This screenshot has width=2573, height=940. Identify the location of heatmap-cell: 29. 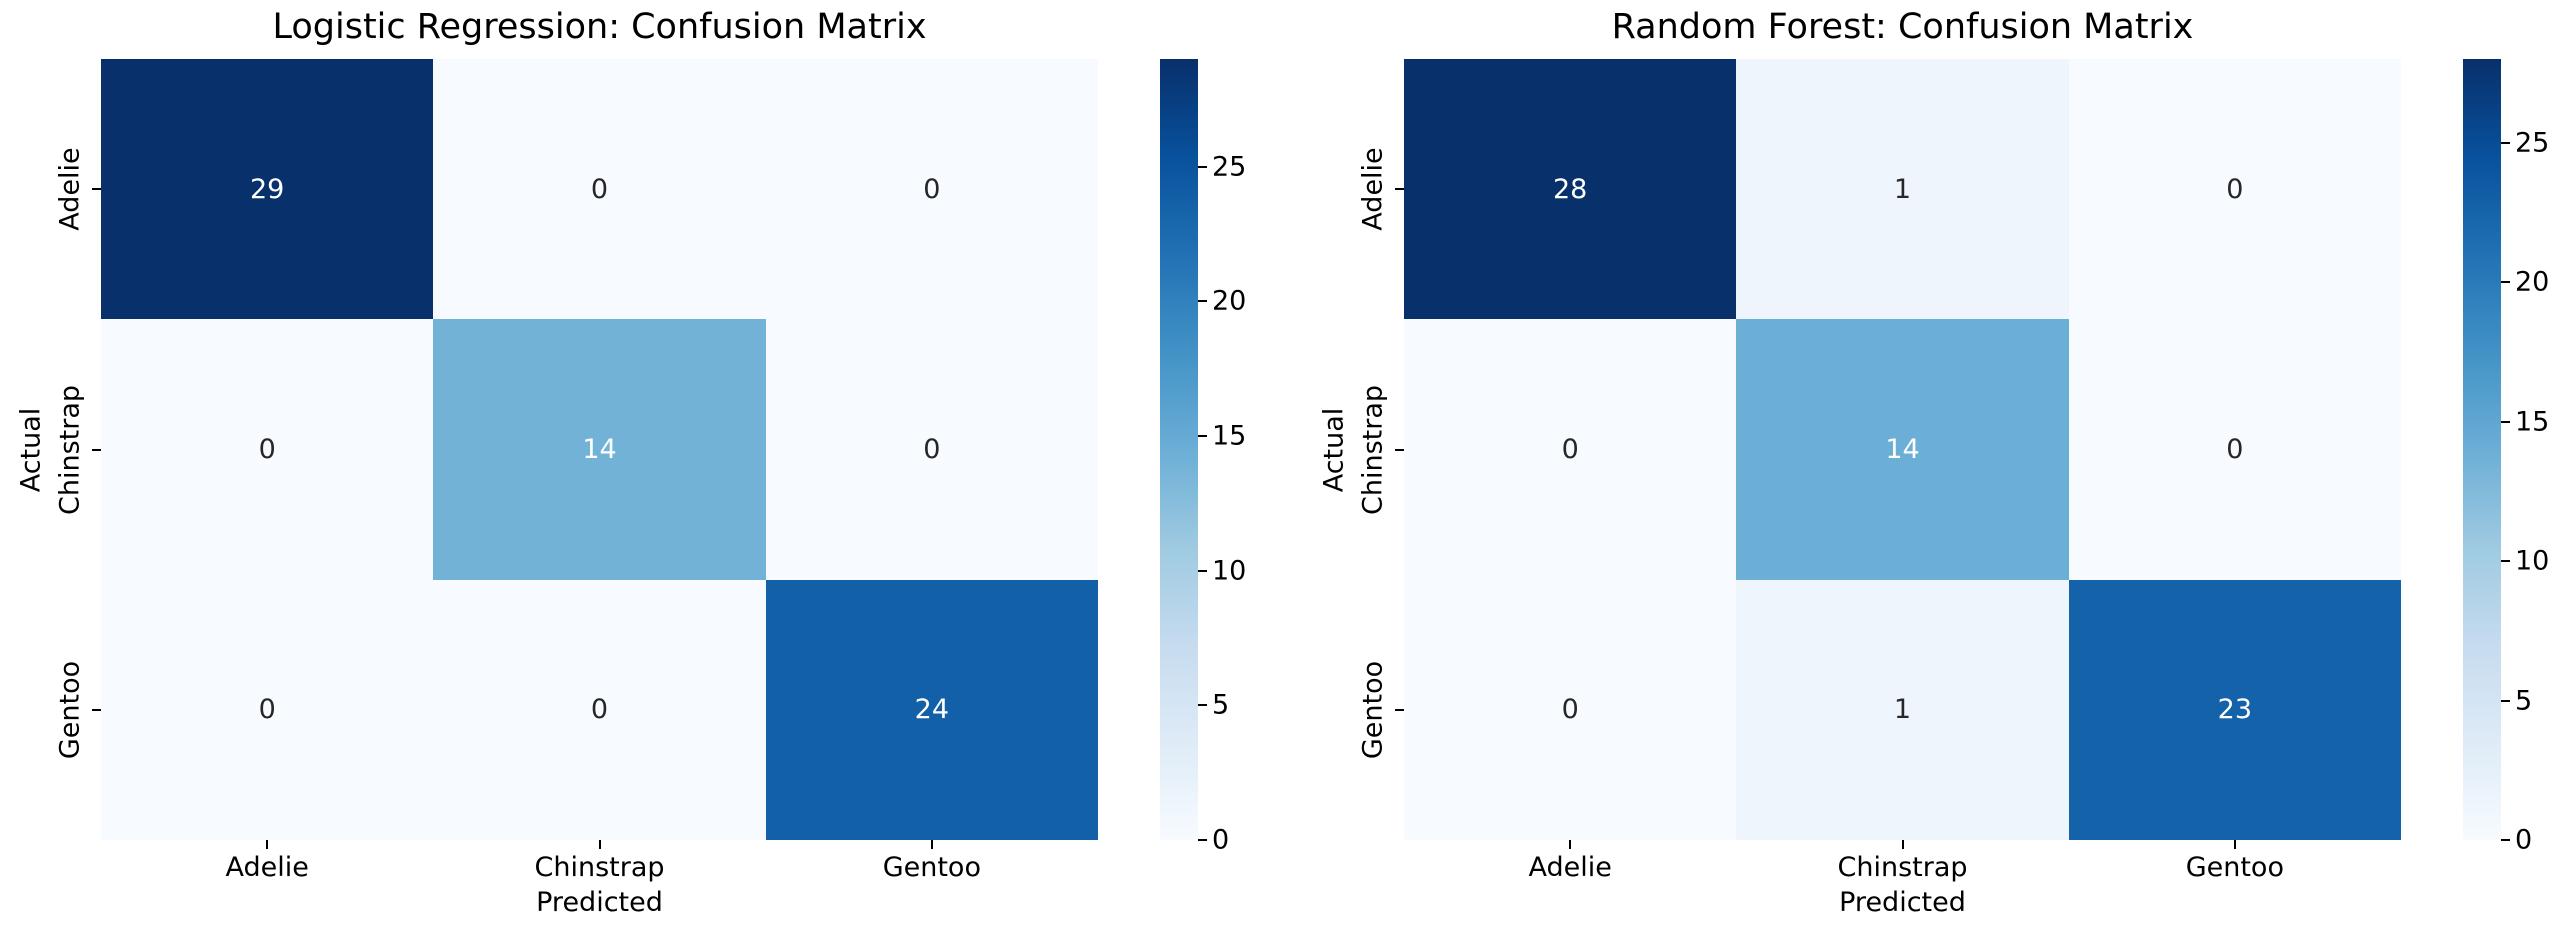
(267, 189).